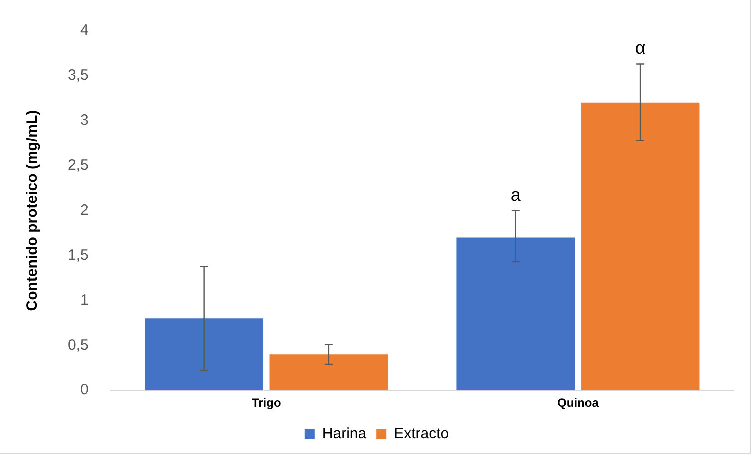 The width and height of the screenshot is (751, 454). Describe the element at coordinates (579, 403) in the screenshot. I see `x-tick-label: Quinoa` at that location.